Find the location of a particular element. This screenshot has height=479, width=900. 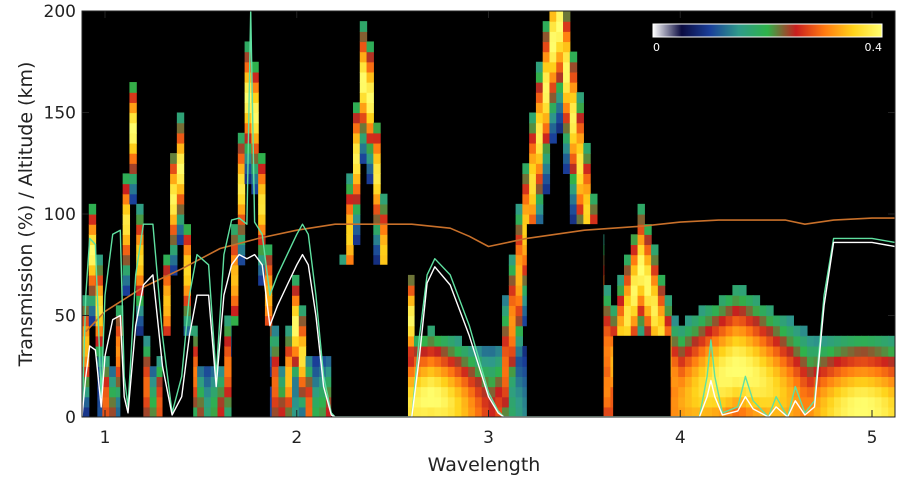

colorbar-min-label: 0 is located at coordinates (656, 47).